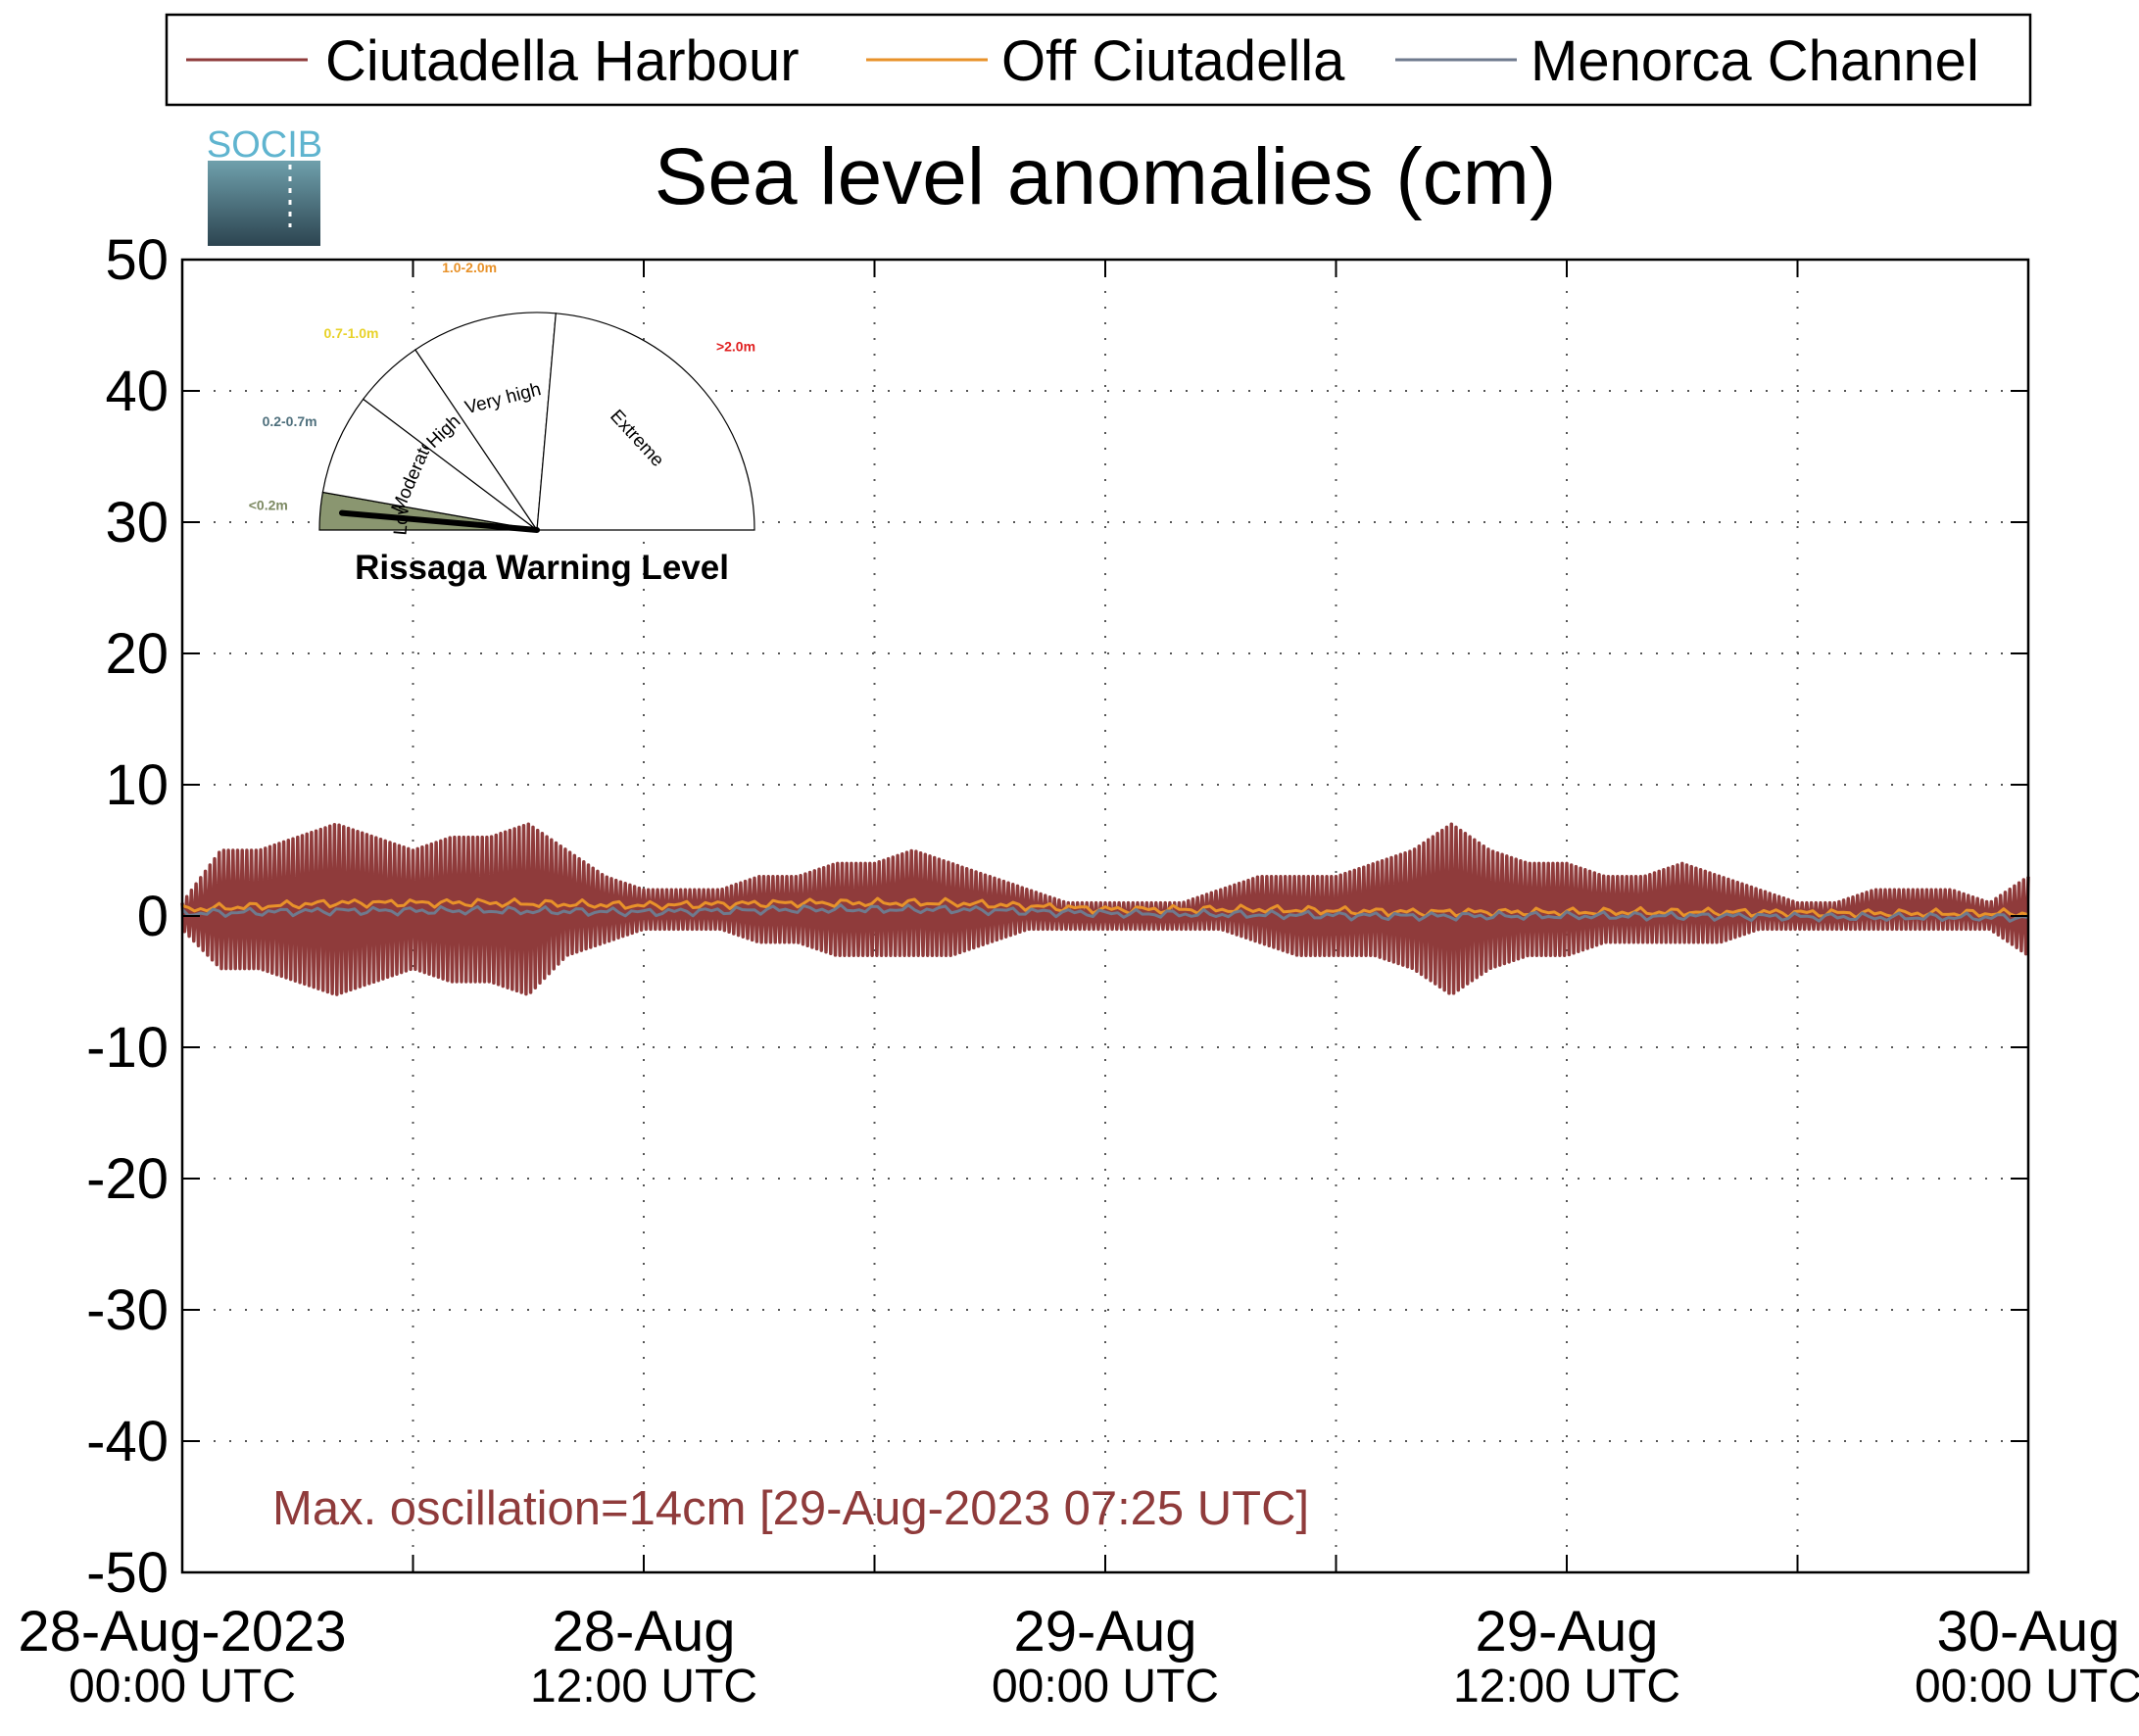 The width and height of the screenshot is (2139, 1736). What do you see at coordinates (127, 1573) in the screenshot?
I see `y-tick-label: -50` at bounding box center [127, 1573].